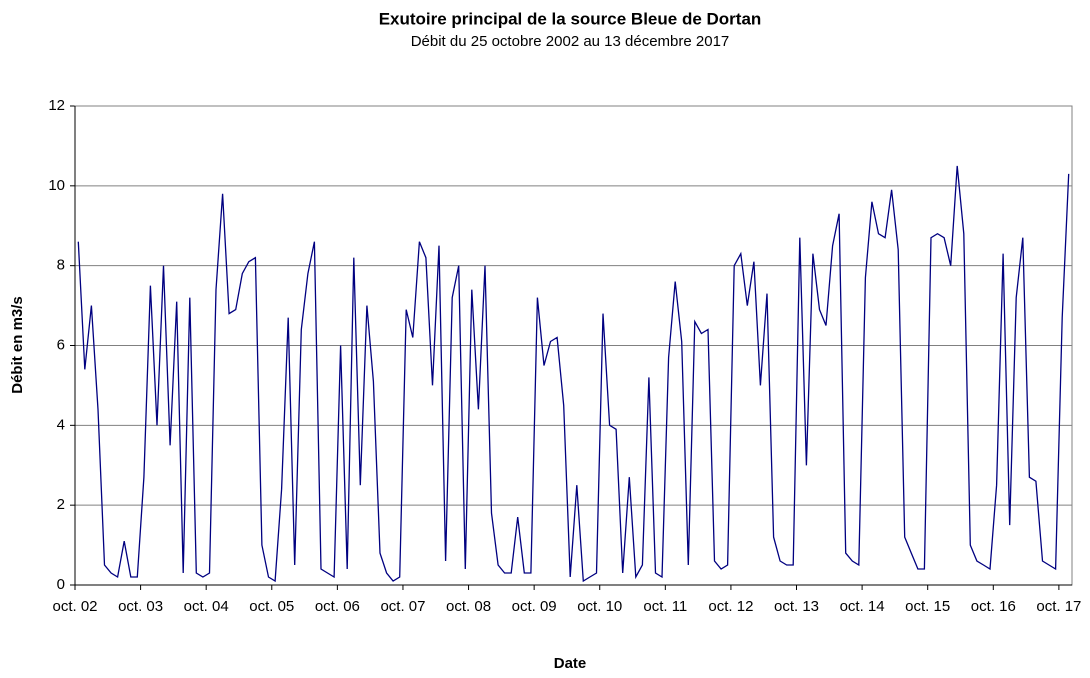  I want to click on x-tick-label: oct. 11, so click(665, 606).